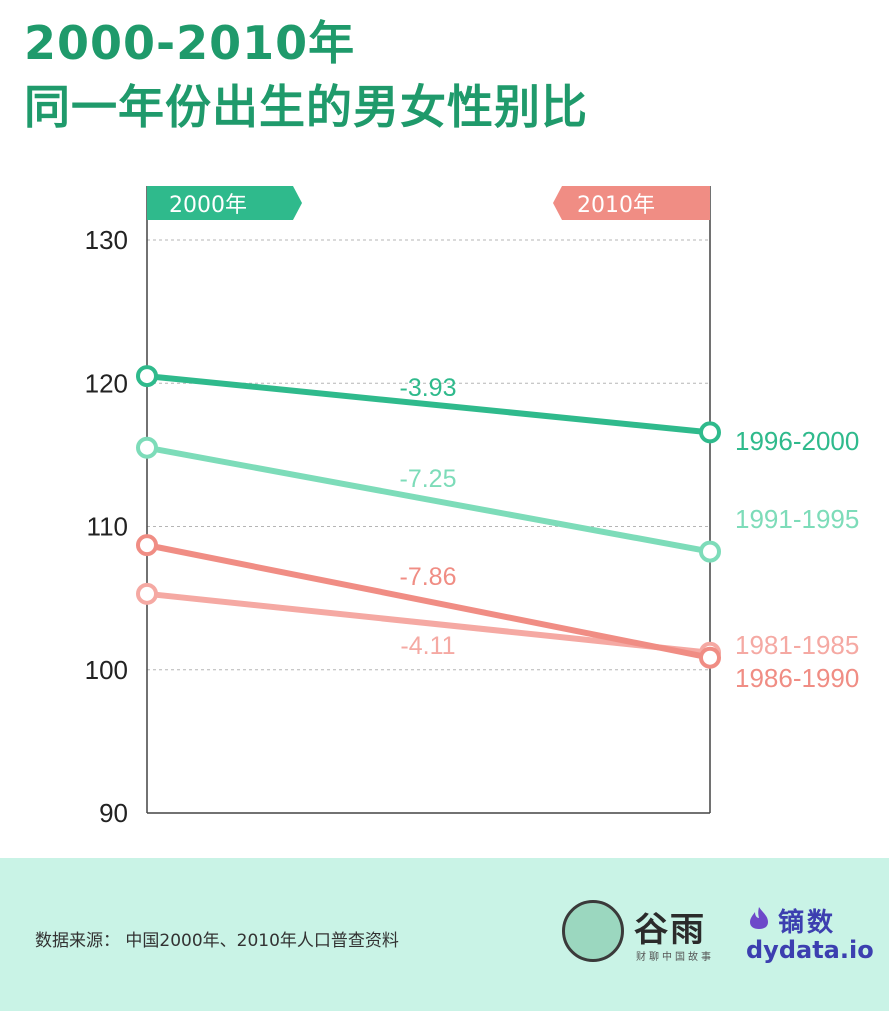 This screenshot has height=1011, width=889. What do you see at coordinates (710, 432) in the screenshot?
I see `data-point-1996-2000-end` at bounding box center [710, 432].